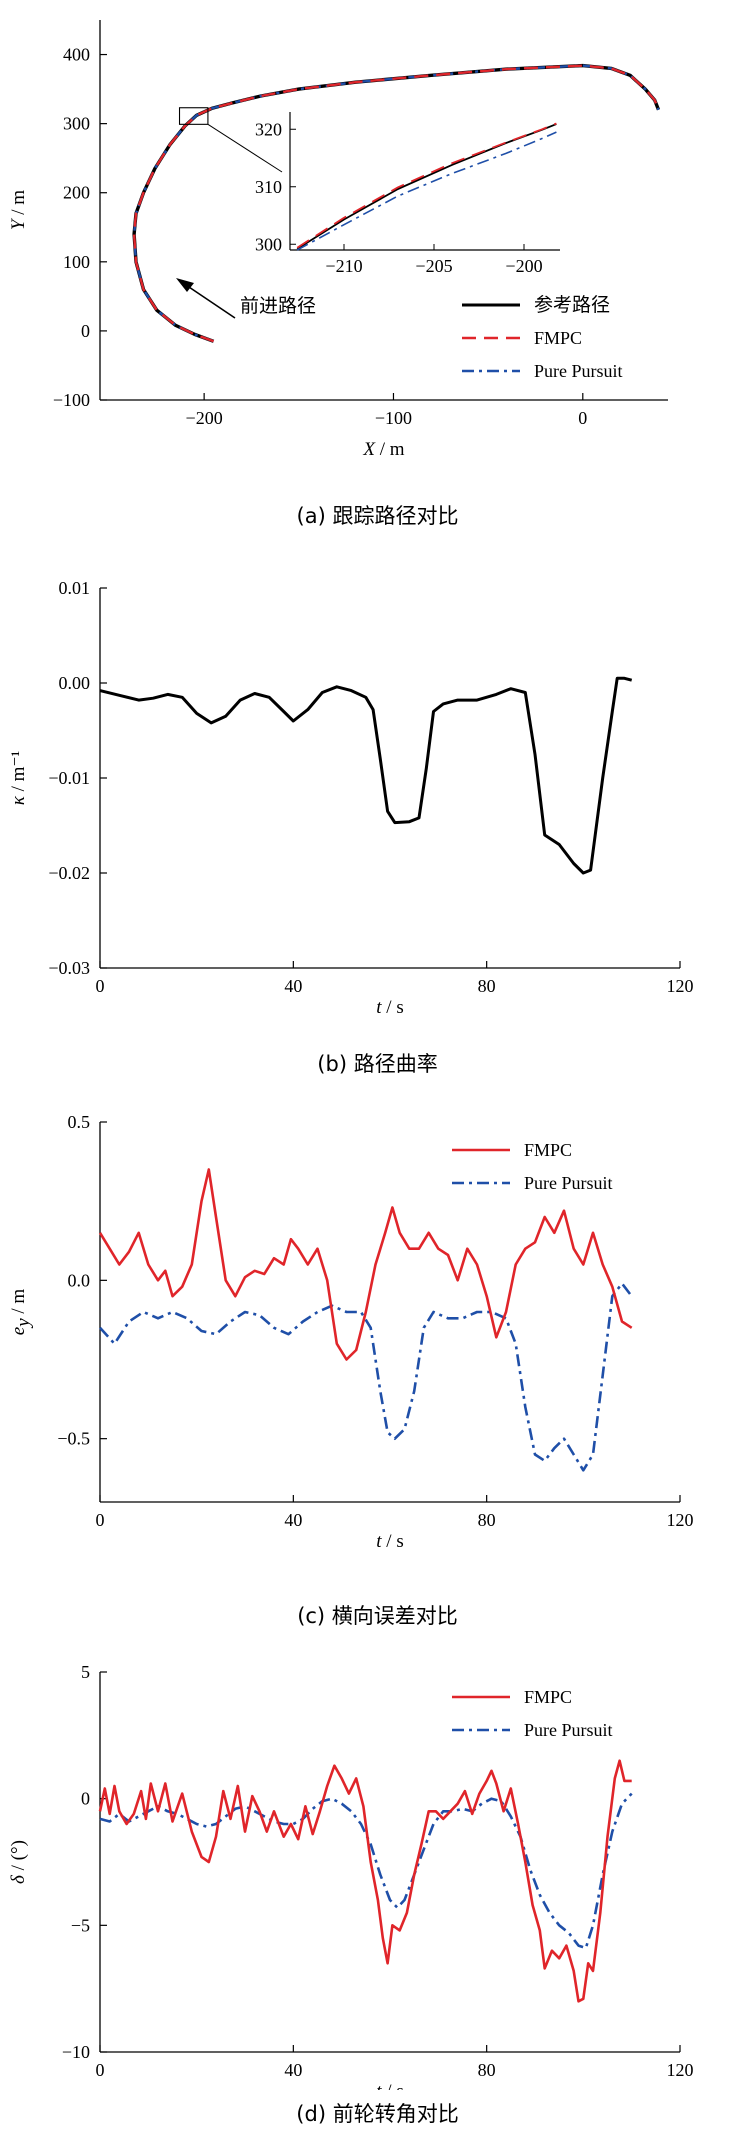 This screenshot has height=2132, width=755. What do you see at coordinates (343, 266) in the screenshot?
I see `inset-x-tick-label: −210` at bounding box center [343, 266].